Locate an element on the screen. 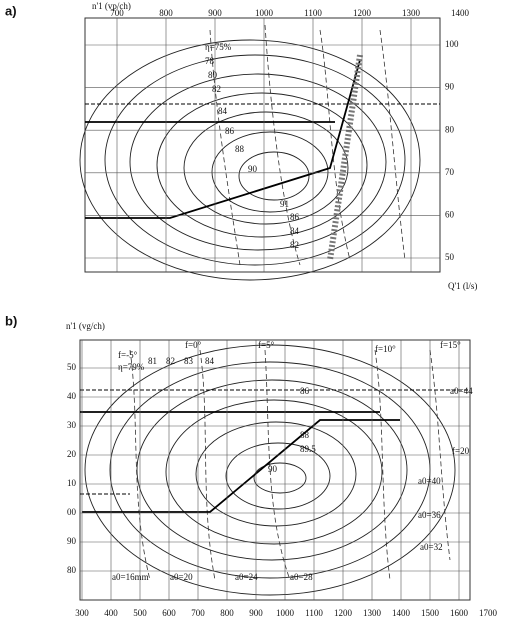  panel-label: a) is located at coordinates (11, 10).